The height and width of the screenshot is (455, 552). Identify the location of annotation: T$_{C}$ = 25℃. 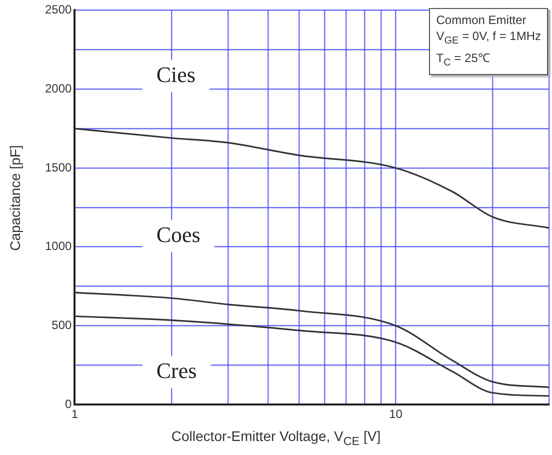
(463, 60).